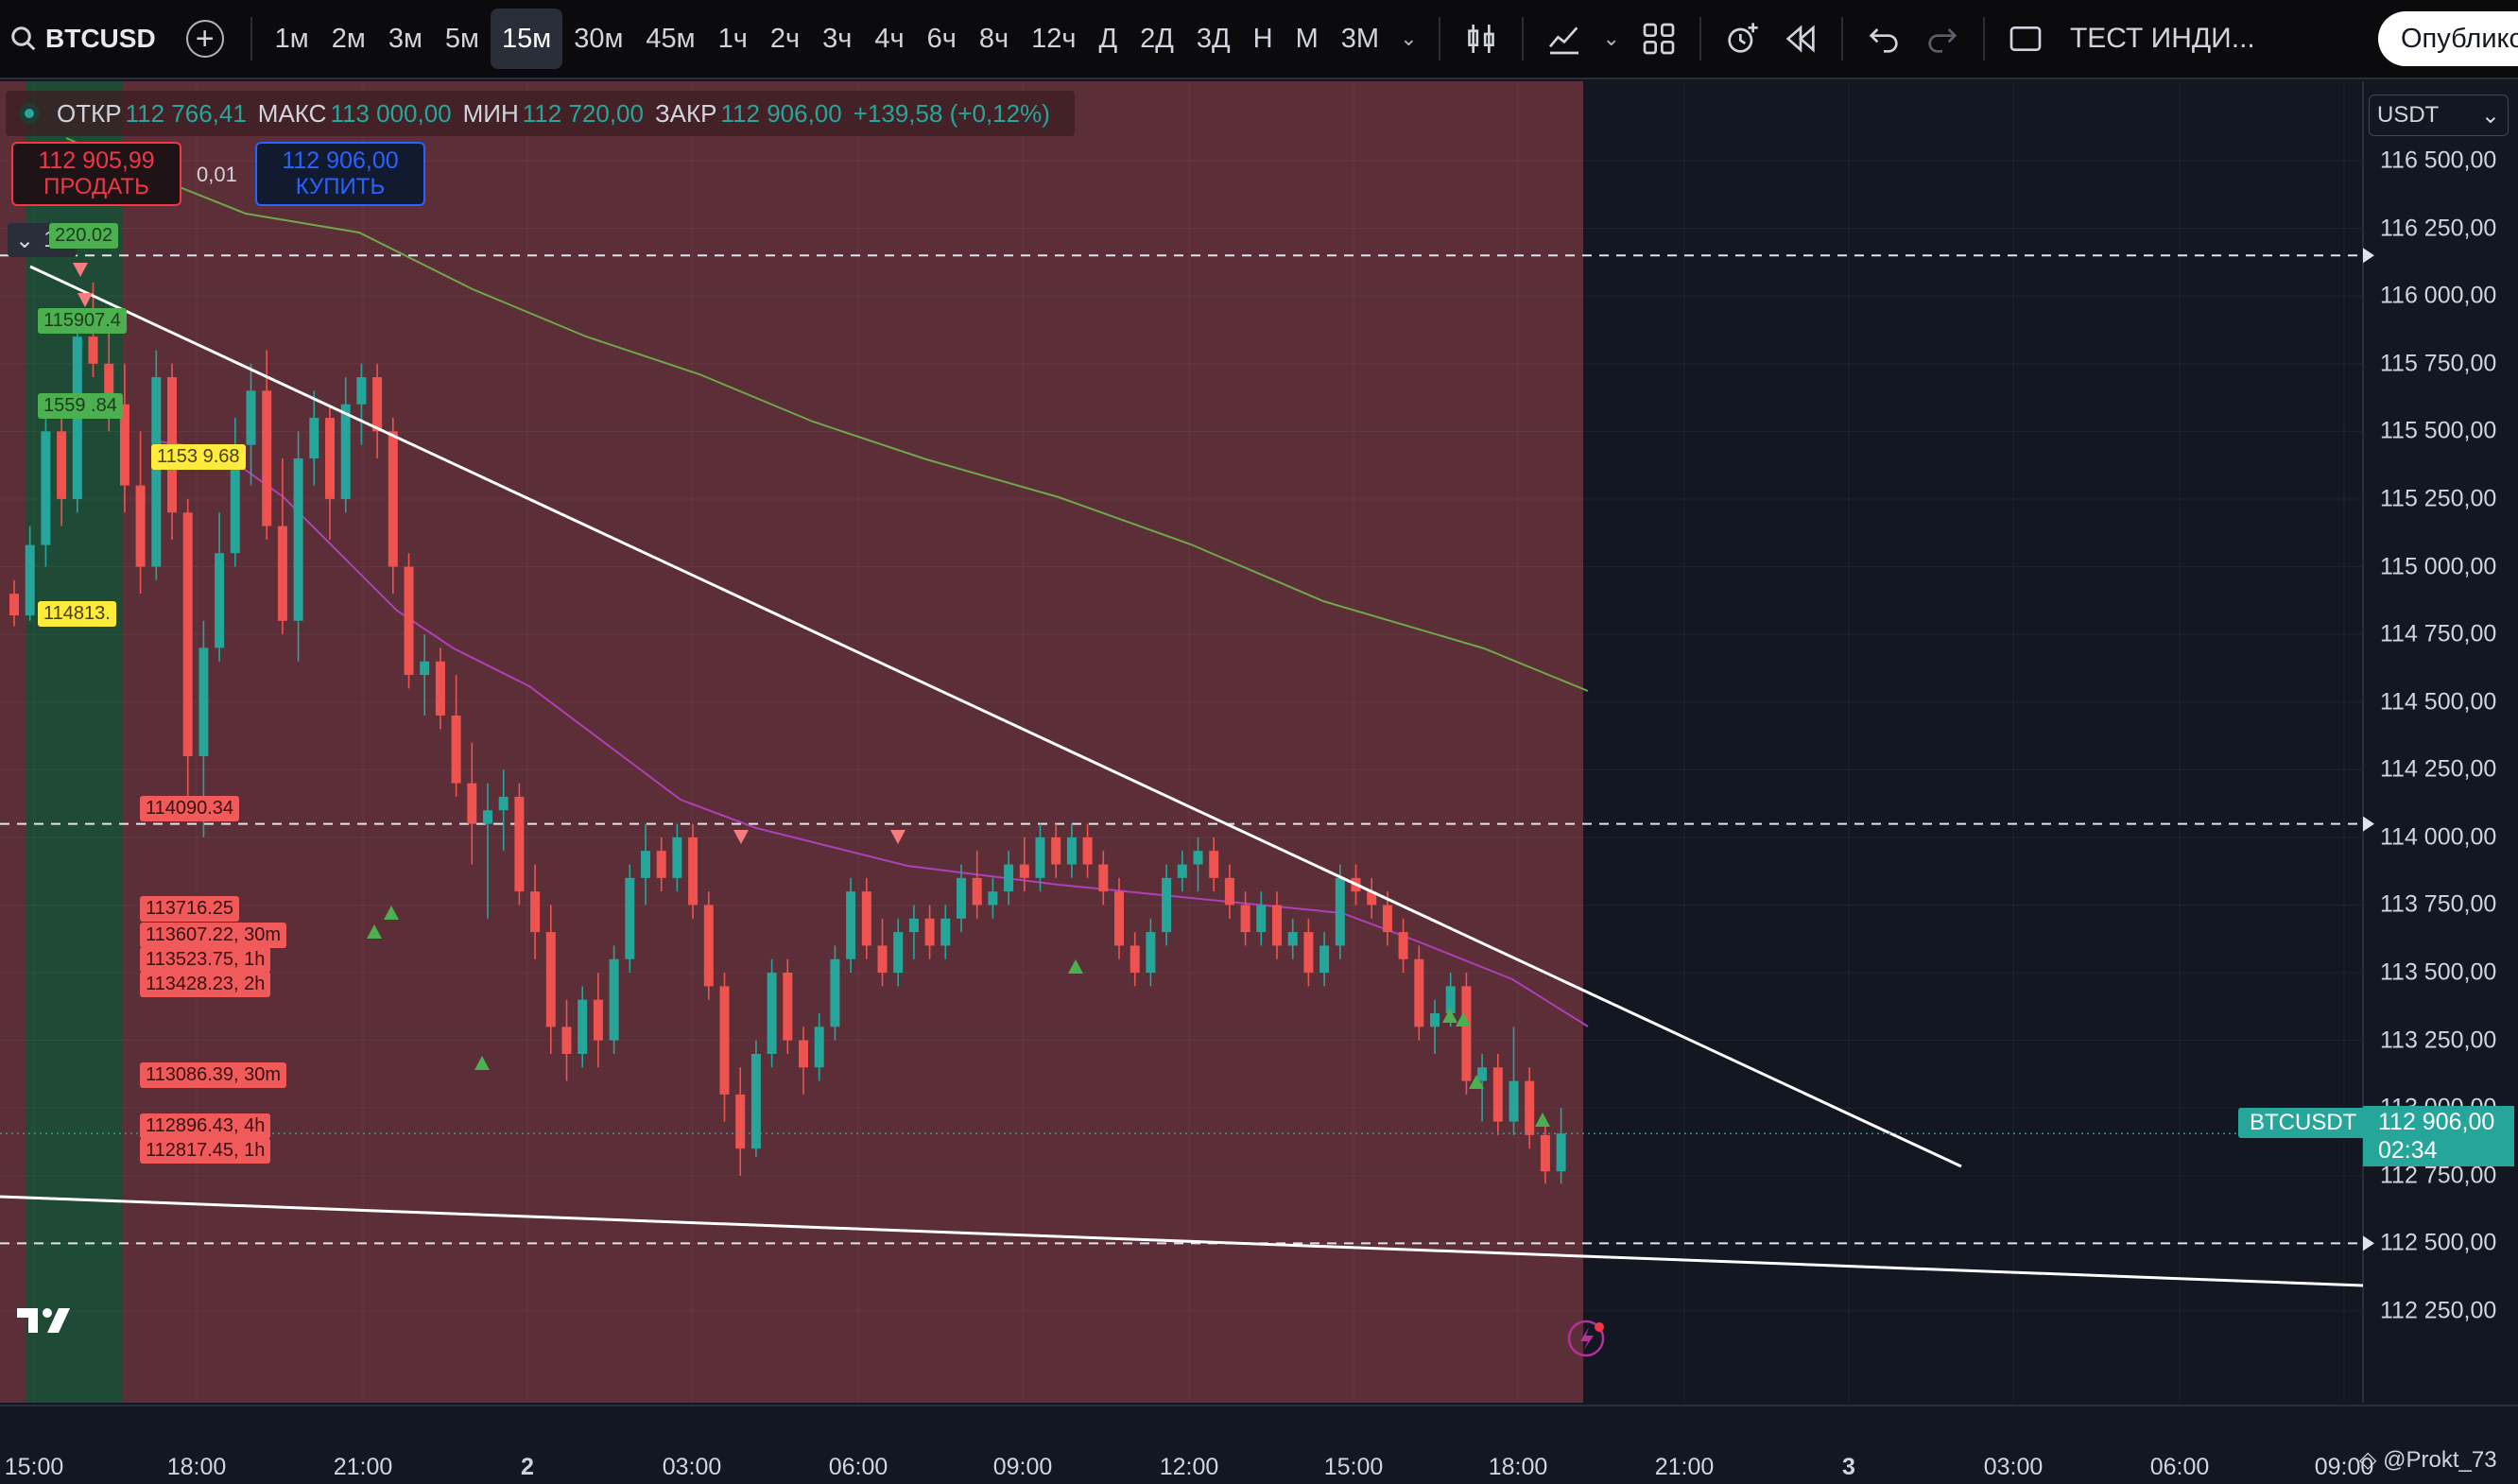  What do you see at coordinates (204, 39) in the screenshot?
I see `compare-symbol-button: +` at bounding box center [204, 39].